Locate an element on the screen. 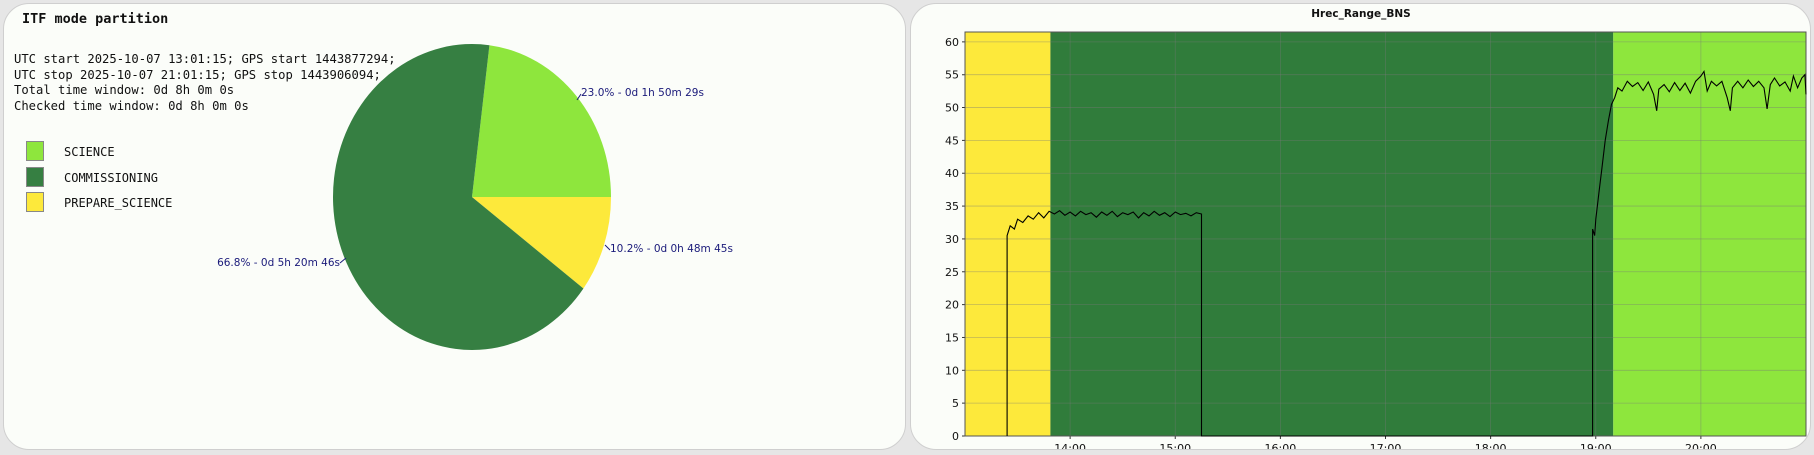 The width and height of the screenshot is (1814, 455). y-tick-label: 55 is located at coordinates (952, 75).